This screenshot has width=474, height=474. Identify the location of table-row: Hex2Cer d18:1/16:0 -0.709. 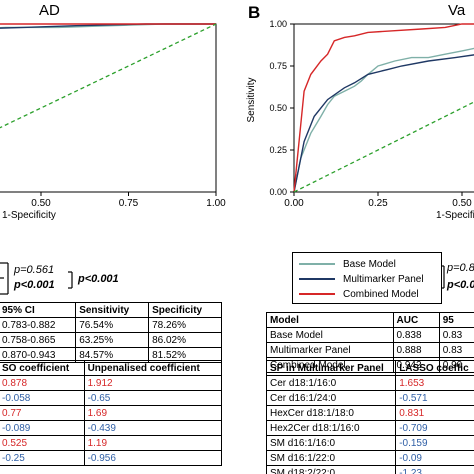
(369, 428).